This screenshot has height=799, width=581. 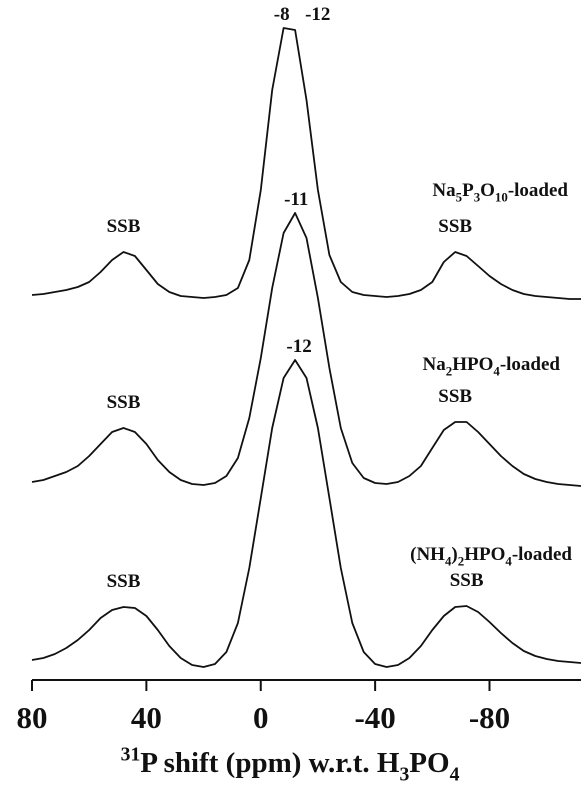 I want to click on series-label: Na5P3O10-loaded, so click(x=500, y=192).